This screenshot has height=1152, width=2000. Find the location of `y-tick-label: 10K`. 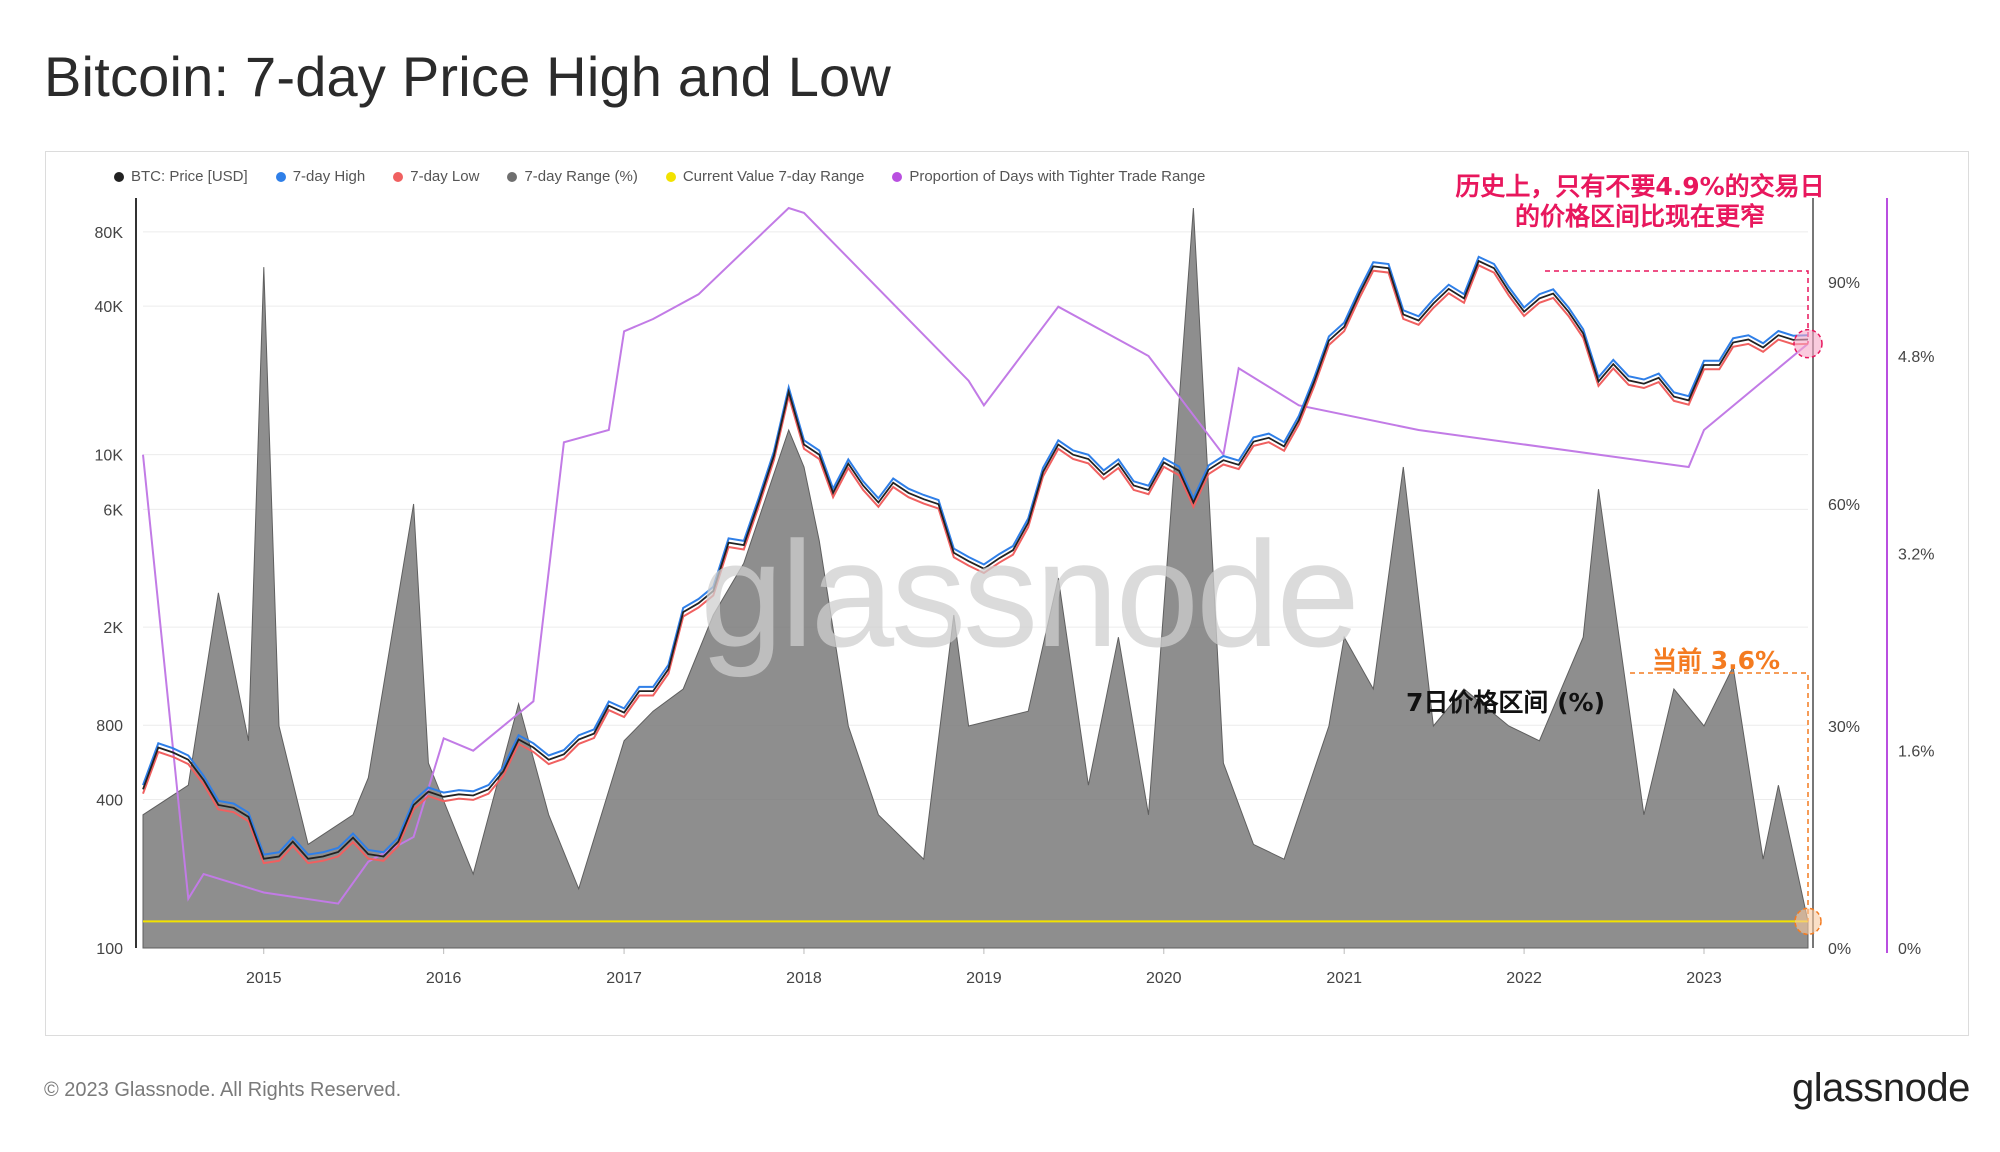

y-tick-label: 10K is located at coordinates (109, 456).